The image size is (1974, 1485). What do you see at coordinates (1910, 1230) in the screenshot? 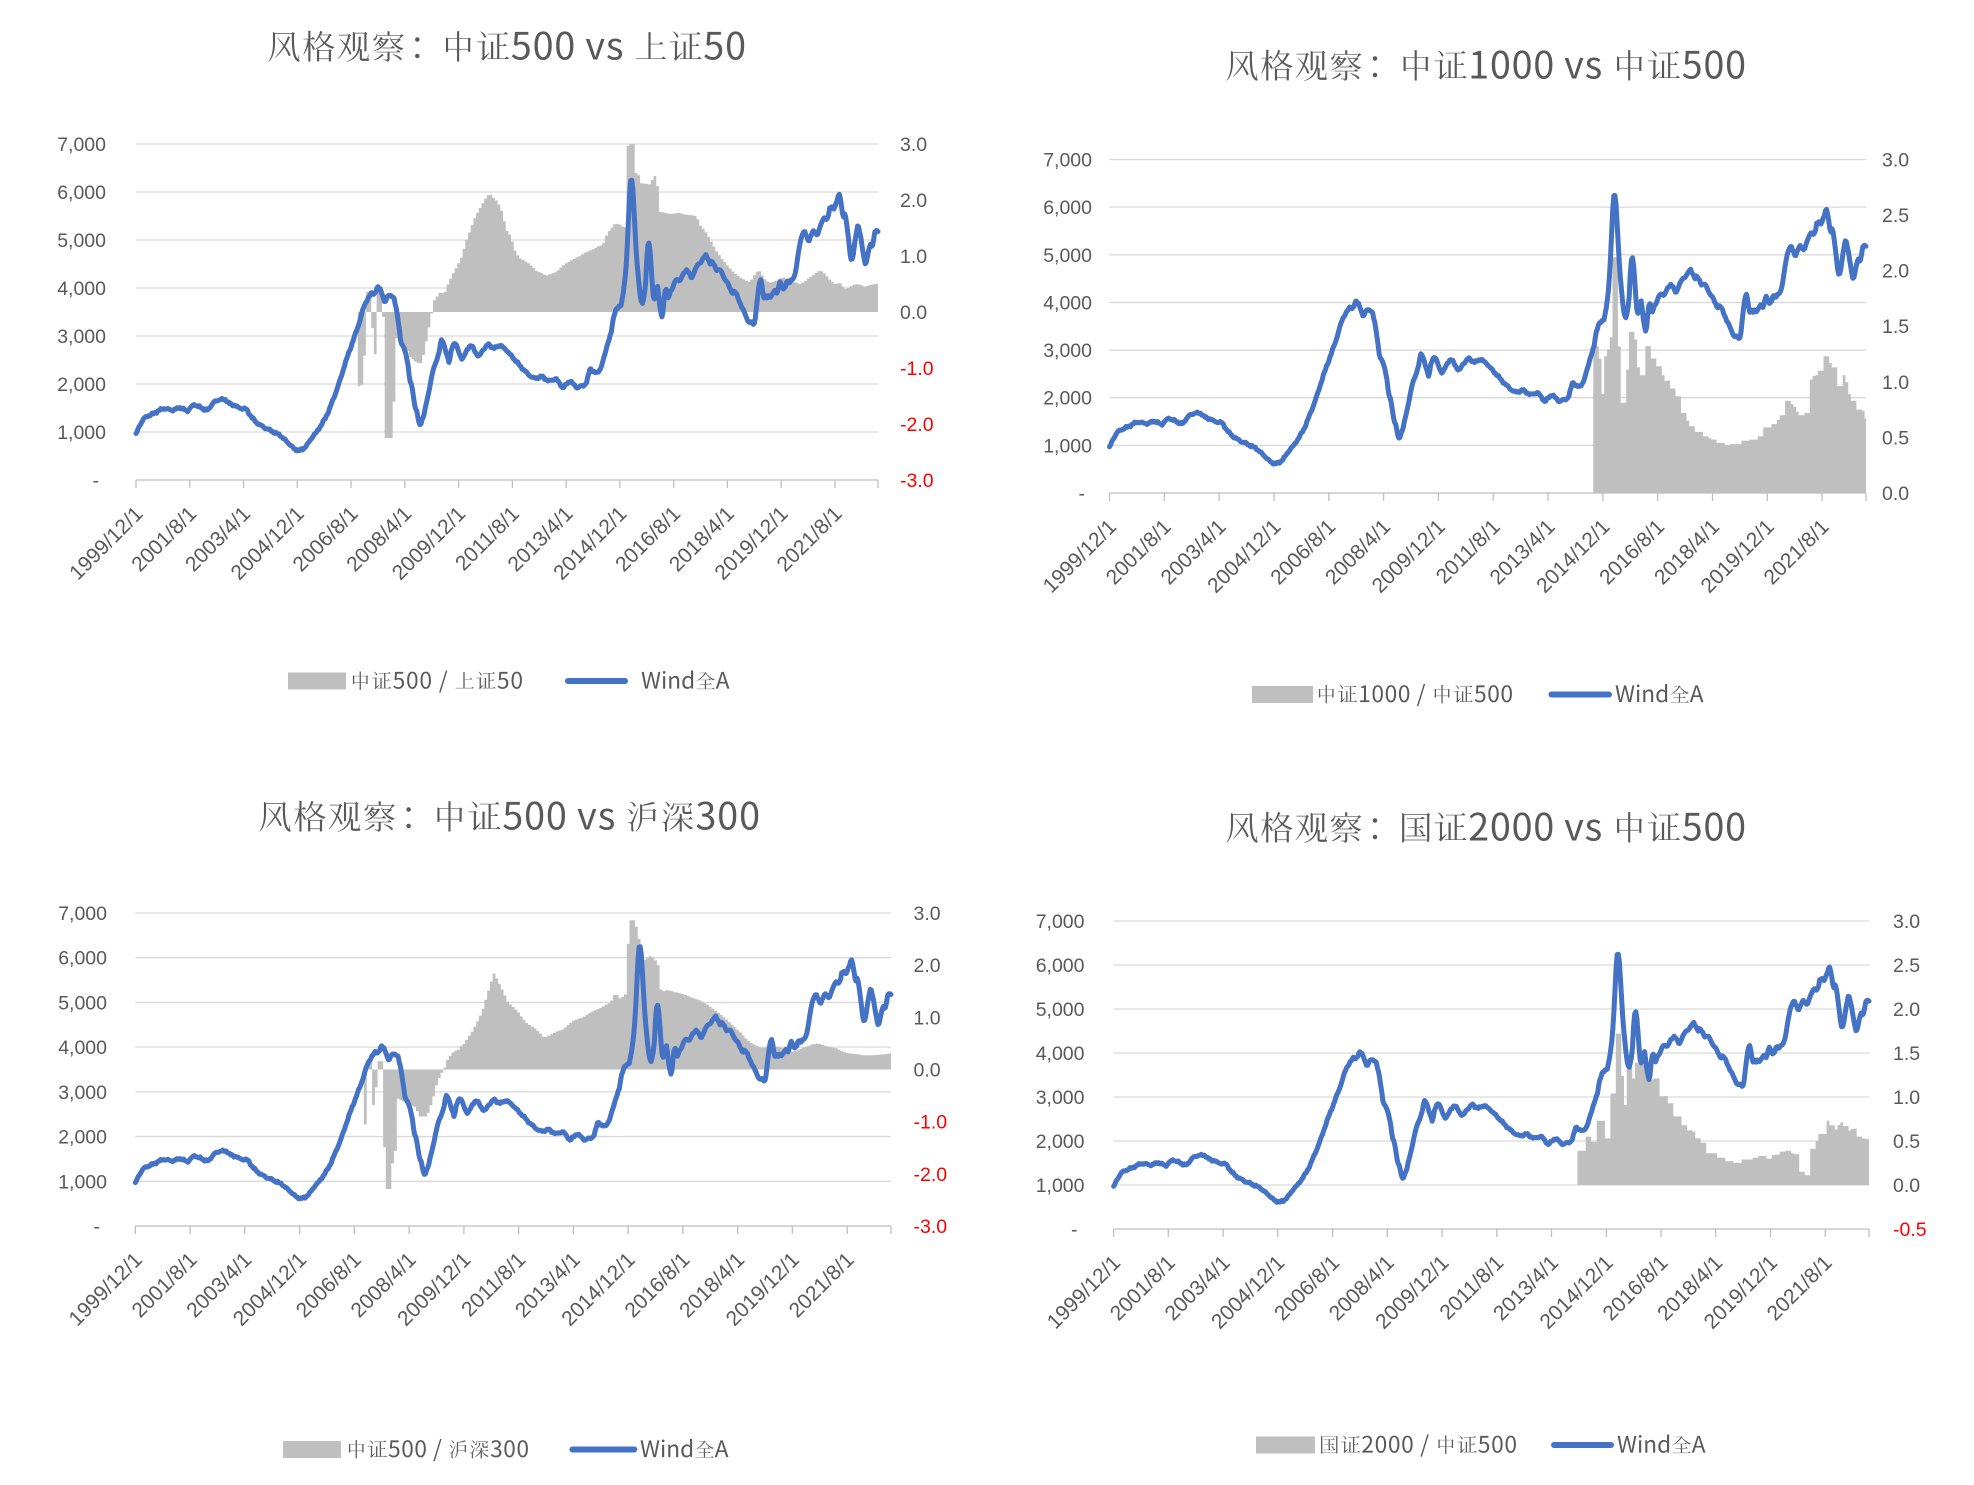
I see `svg-text: -0.5` at bounding box center [1910, 1230].